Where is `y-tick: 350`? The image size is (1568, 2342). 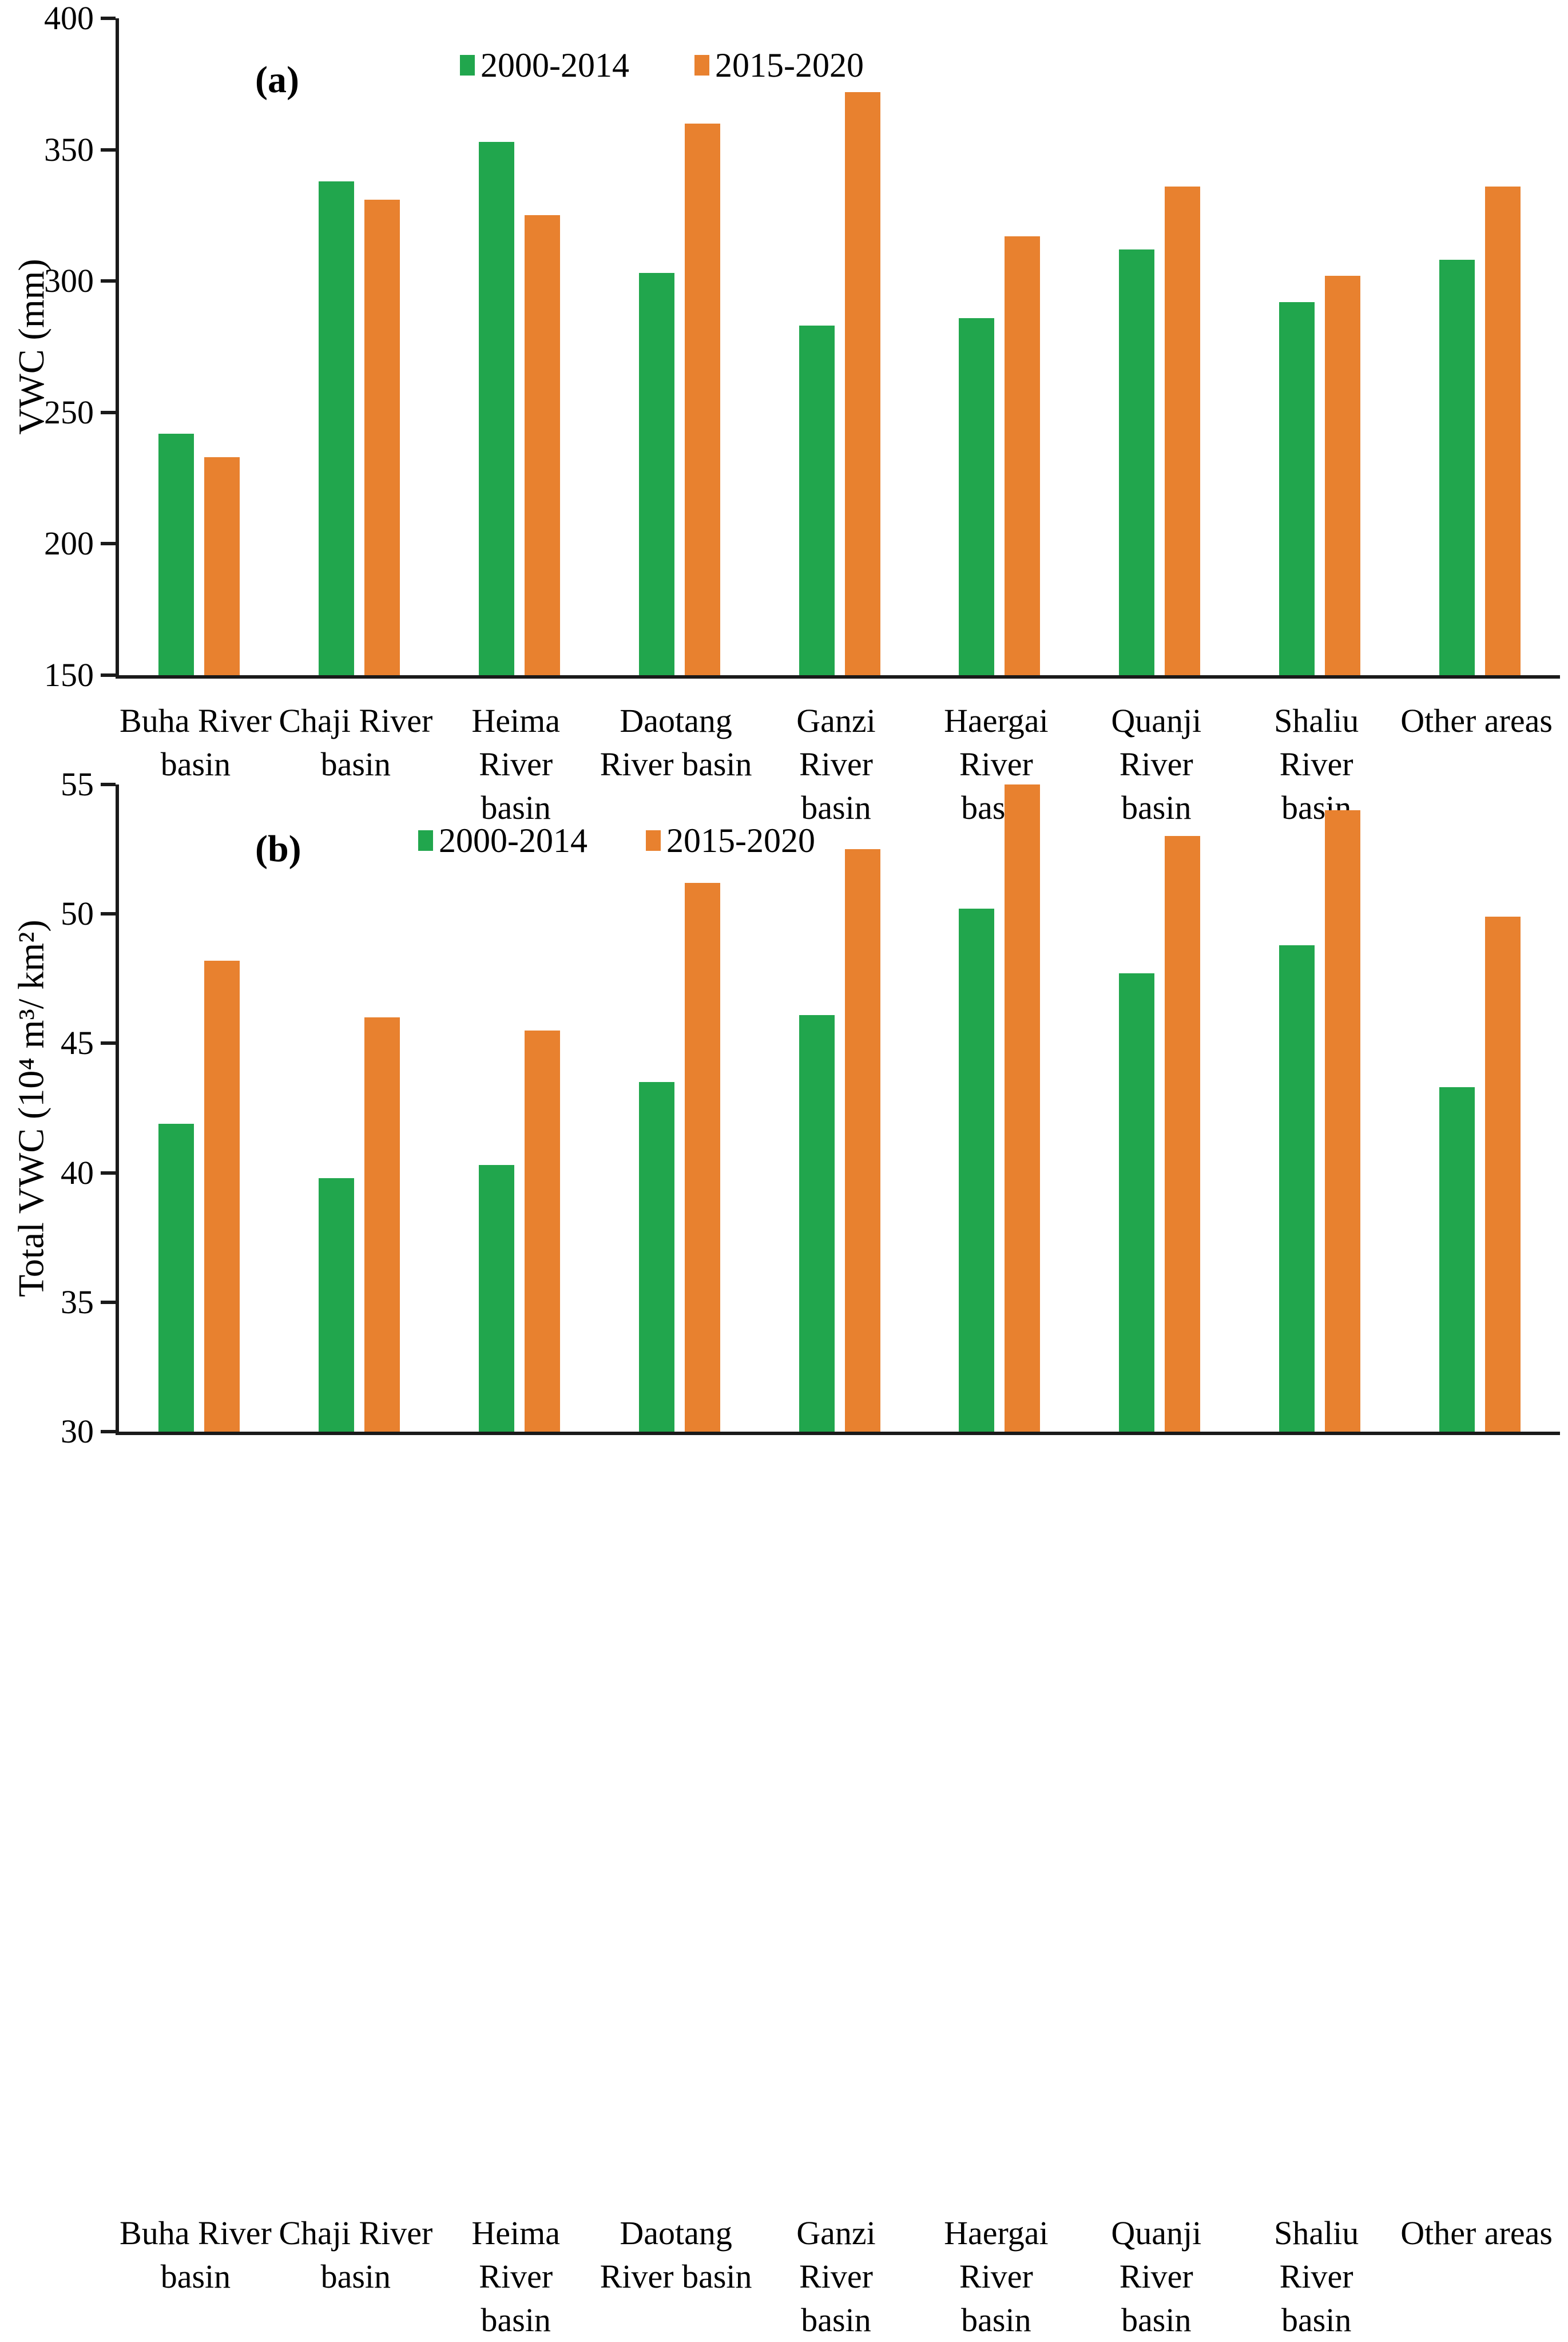 y-tick: 350 is located at coordinates (70, 150).